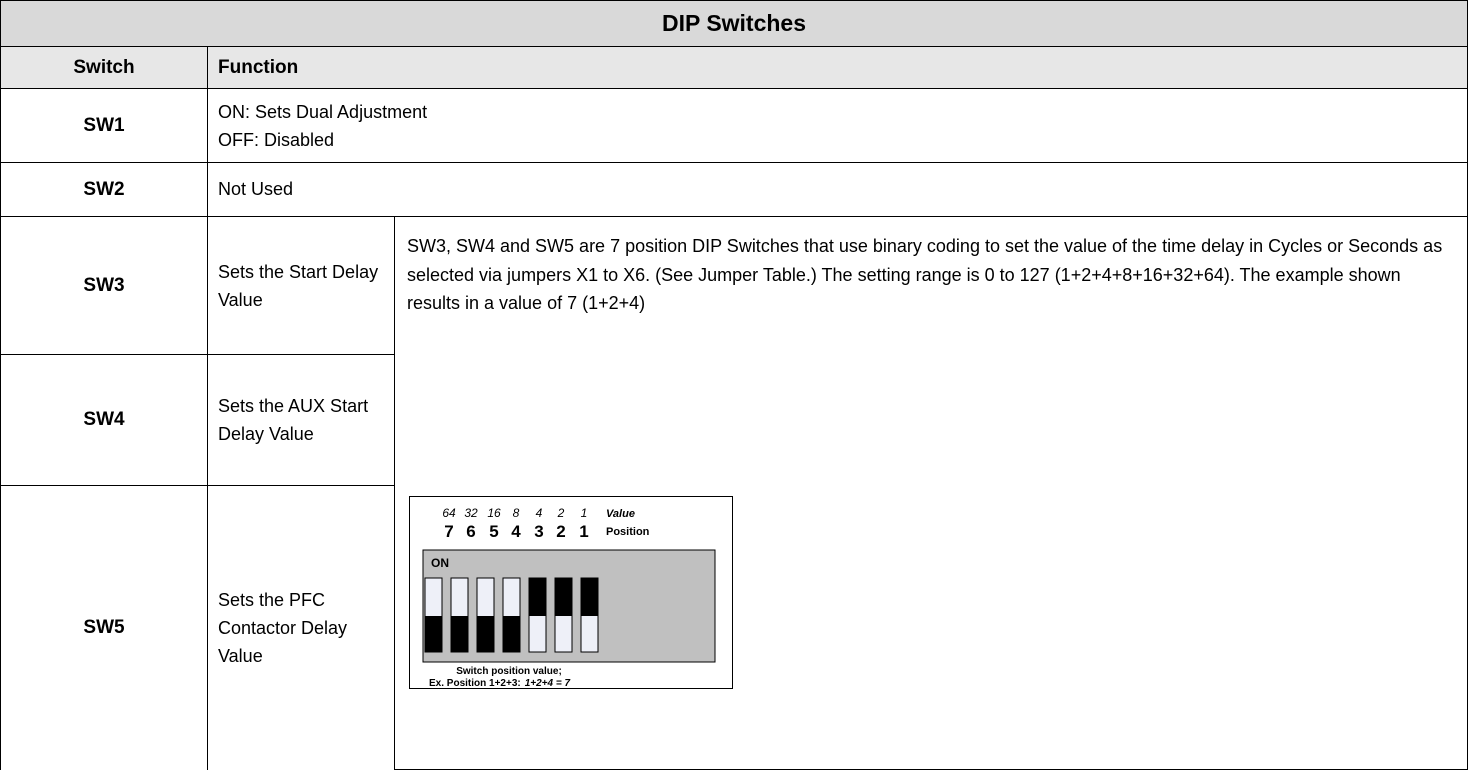 The image size is (1468, 770). I want to click on caption: Switch position value;, so click(509, 671).